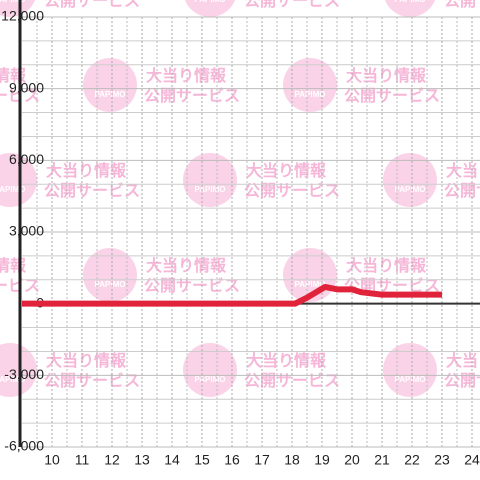  I want to click on x-tick-label: 11, so click(82, 460).